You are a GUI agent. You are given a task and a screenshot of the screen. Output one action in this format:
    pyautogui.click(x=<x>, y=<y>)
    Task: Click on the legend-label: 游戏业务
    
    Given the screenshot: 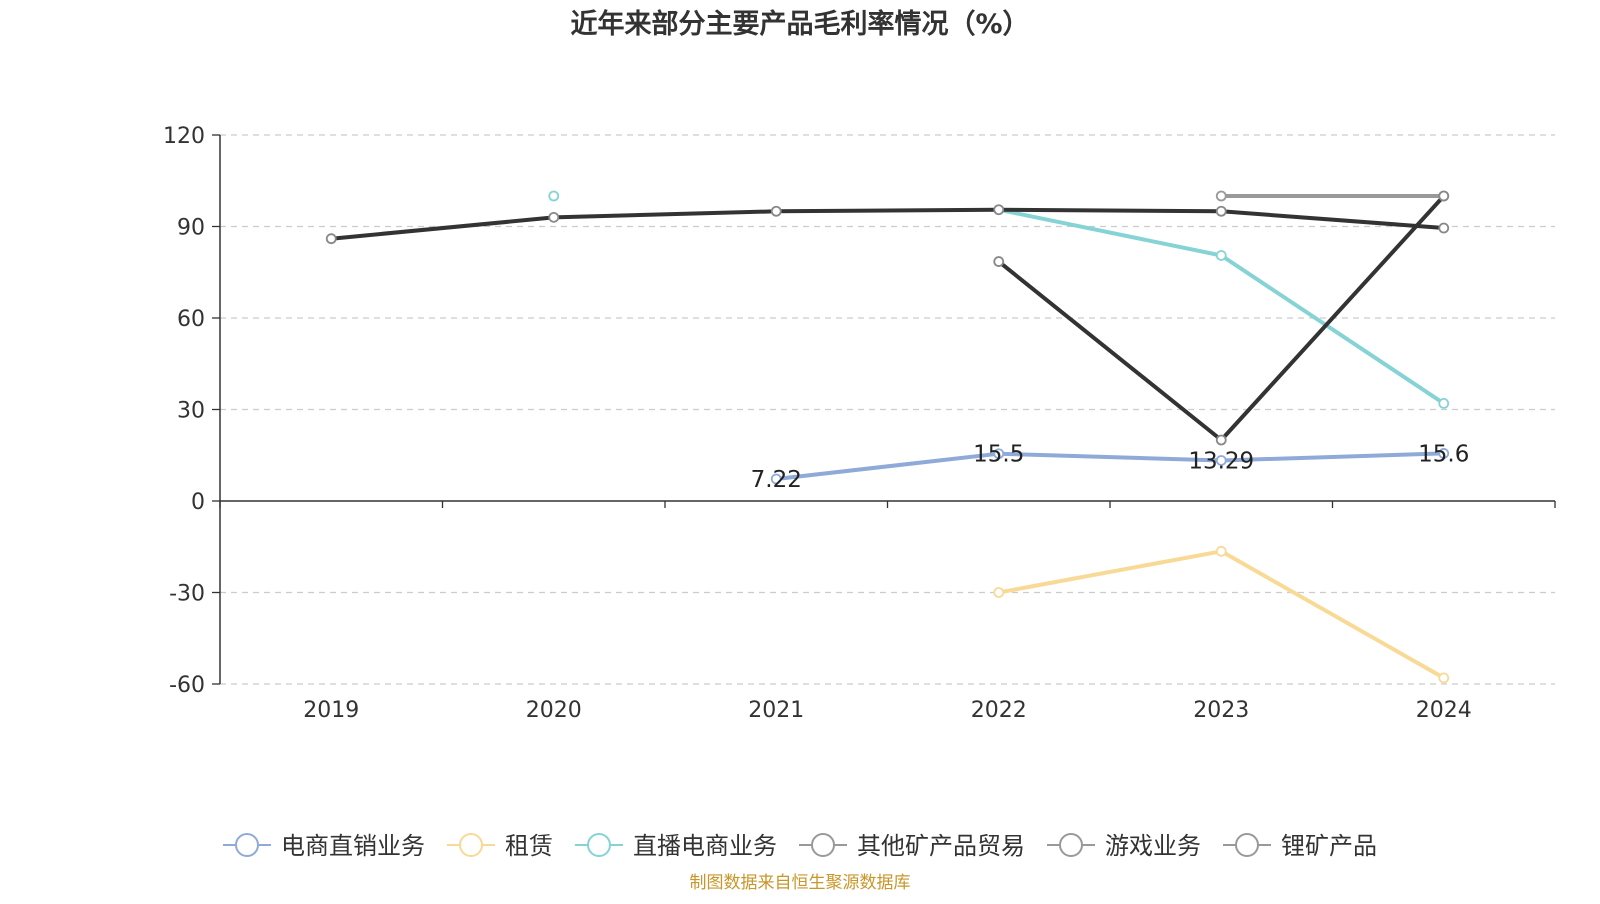 What is the action you would take?
    pyautogui.click(x=1153, y=846)
    